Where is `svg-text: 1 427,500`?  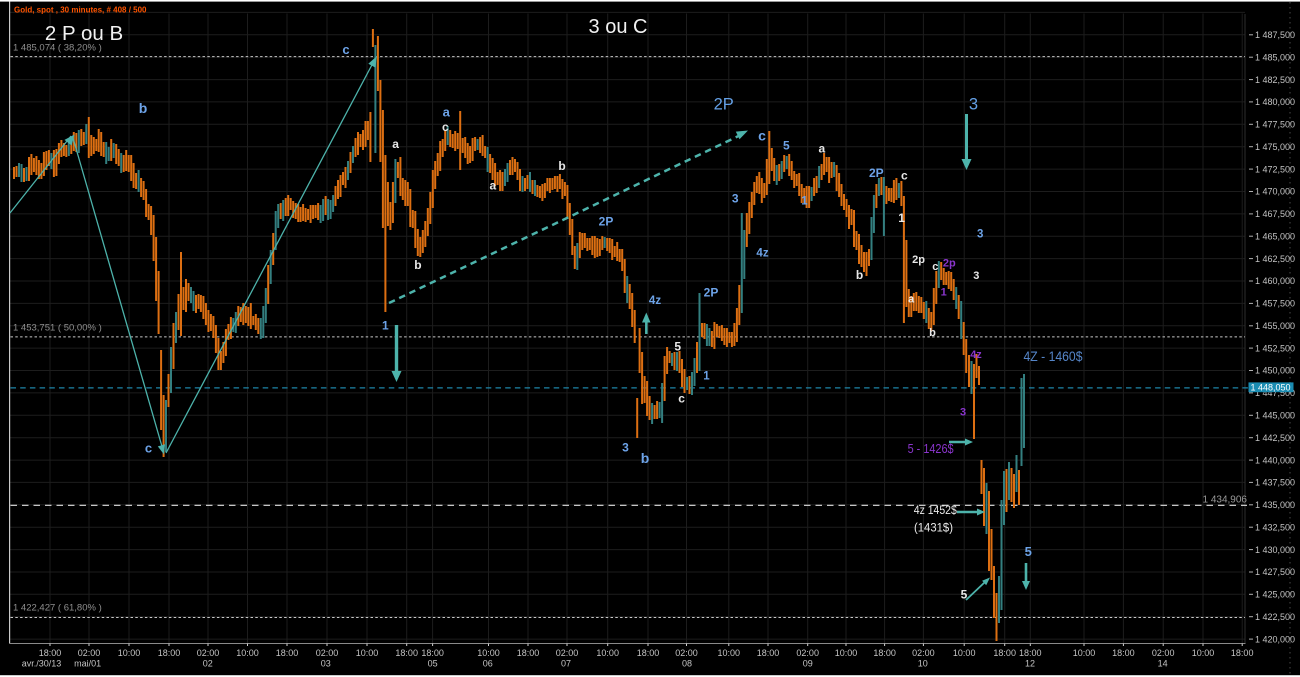
svg-text: 1 427,500 is located at coordinates (1275, 572).